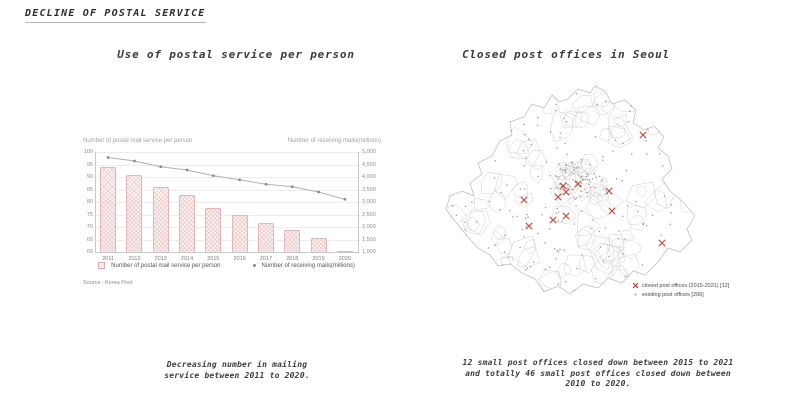  Describe the element at coordinates (369, 252) in the screenshot. I see `right-axis-tick: 1,000` at that location.